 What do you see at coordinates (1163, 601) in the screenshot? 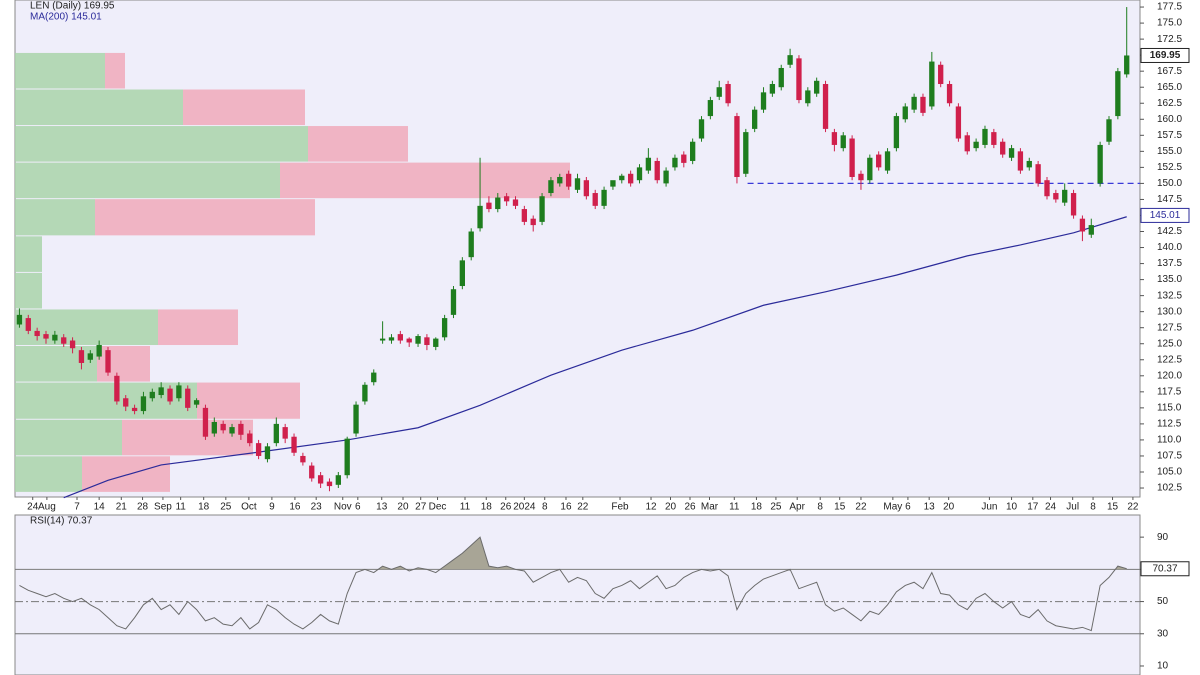
I see `y-tick-label: 50` at bounding box center [1163, 601].